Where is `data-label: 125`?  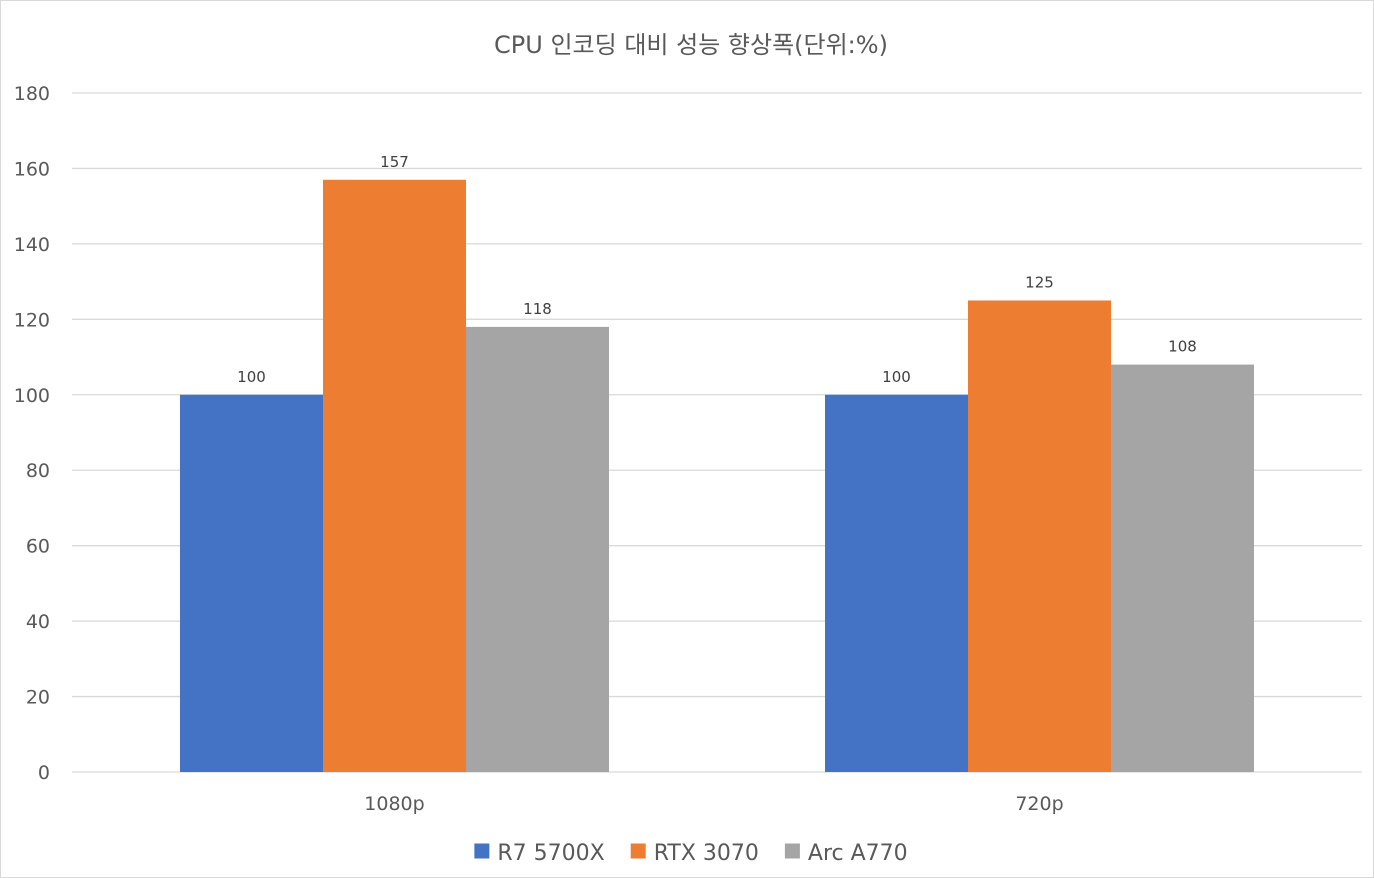 data-label: 125 is located at coordinates (1039, 282).